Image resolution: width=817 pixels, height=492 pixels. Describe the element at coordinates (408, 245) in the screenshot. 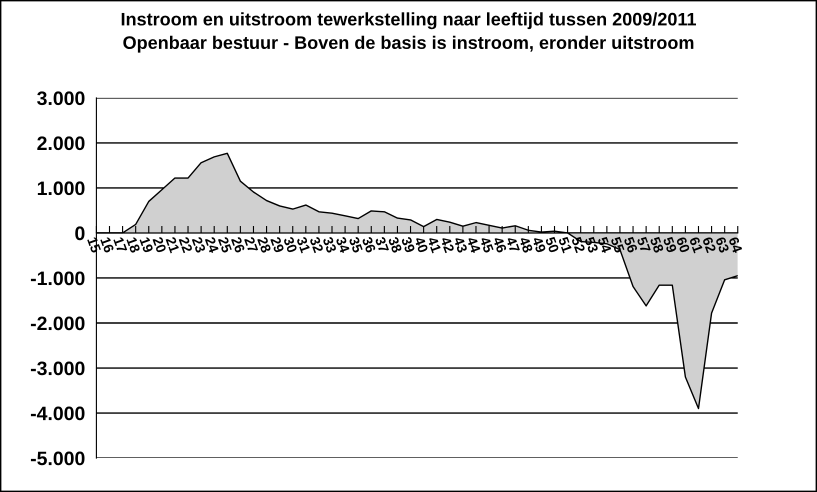

I see `x-tick-label: 39` at that location.